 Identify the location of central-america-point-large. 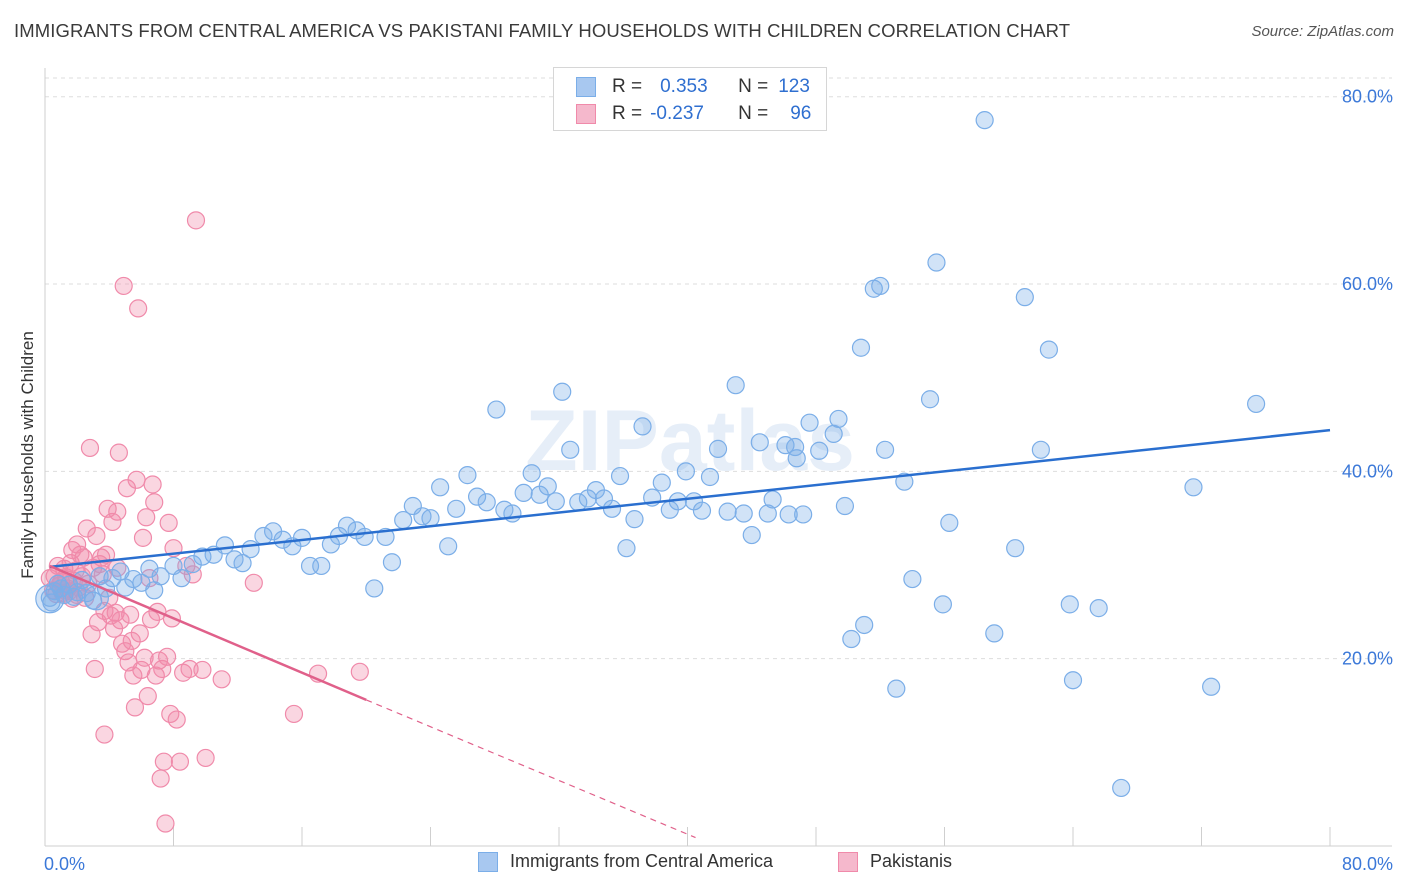
(50, 599).